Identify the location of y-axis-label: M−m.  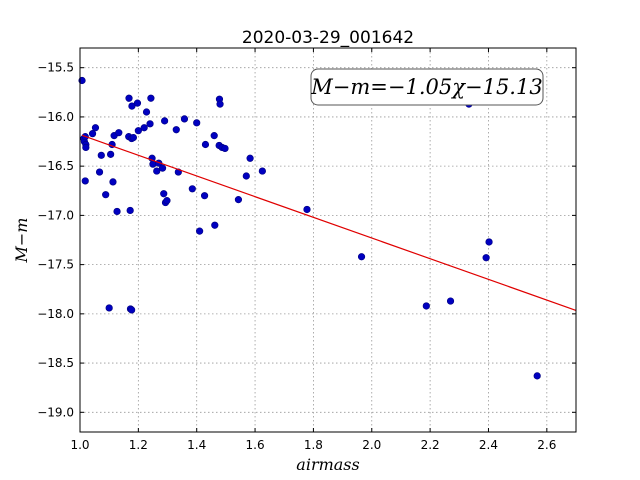
(21, 241).